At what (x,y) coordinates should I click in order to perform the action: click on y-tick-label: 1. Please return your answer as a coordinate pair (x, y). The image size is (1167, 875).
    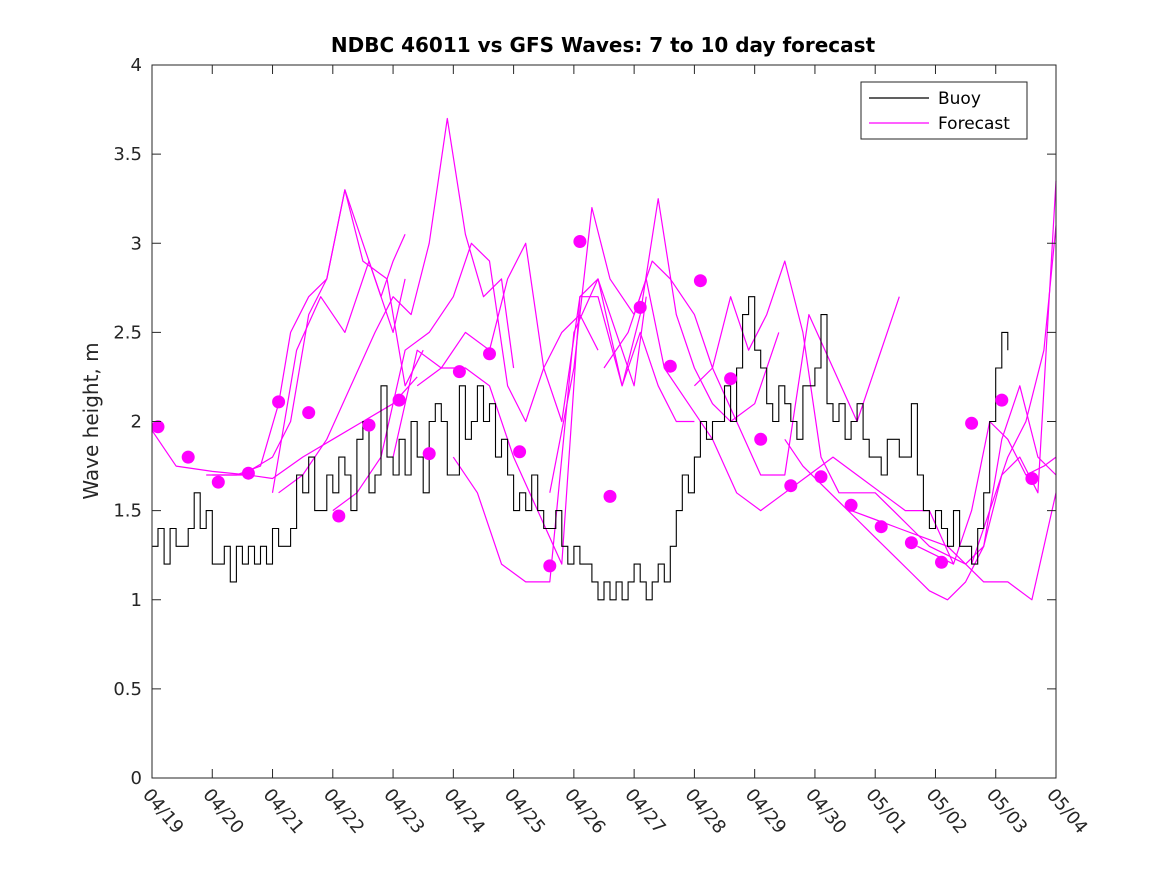
    Looking at the image, I should click on (136, 600).